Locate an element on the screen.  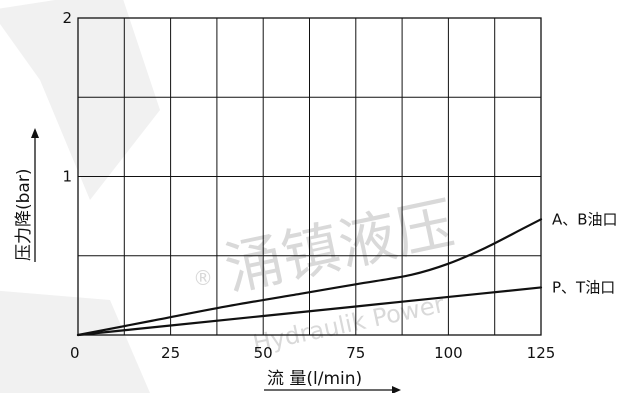
watermark-logo-shape is located at coordinates (80, 100).